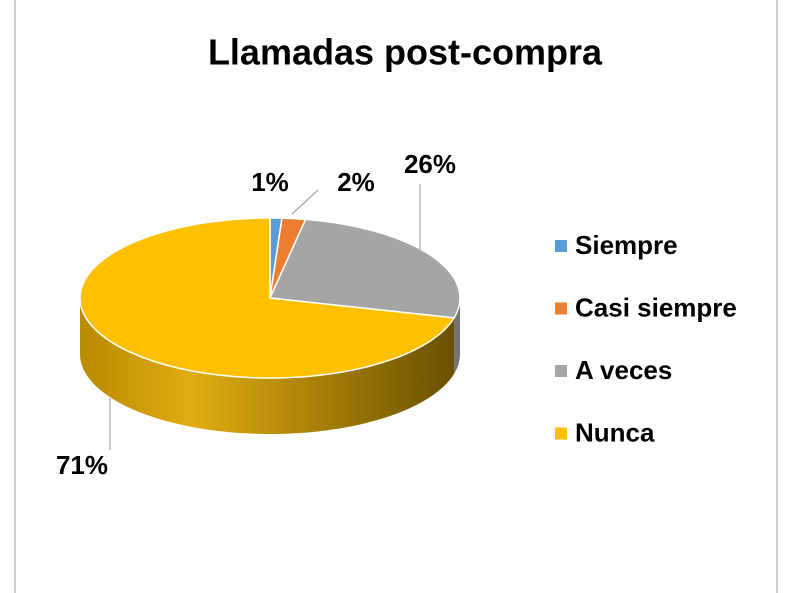  I want to click on data-label: 2%, so click(356, 182).